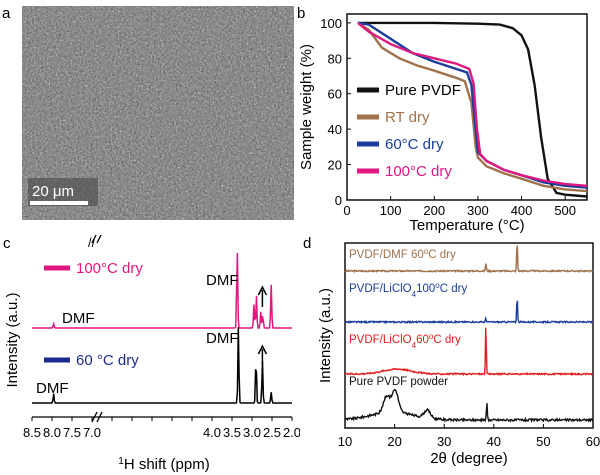 The height and width of the screenshot is (475, 600). What do you see at coordinates (423, 90) in the screenshot?
I see `legend-label-0: Pure PVDF` at bounding box center [423, 90].